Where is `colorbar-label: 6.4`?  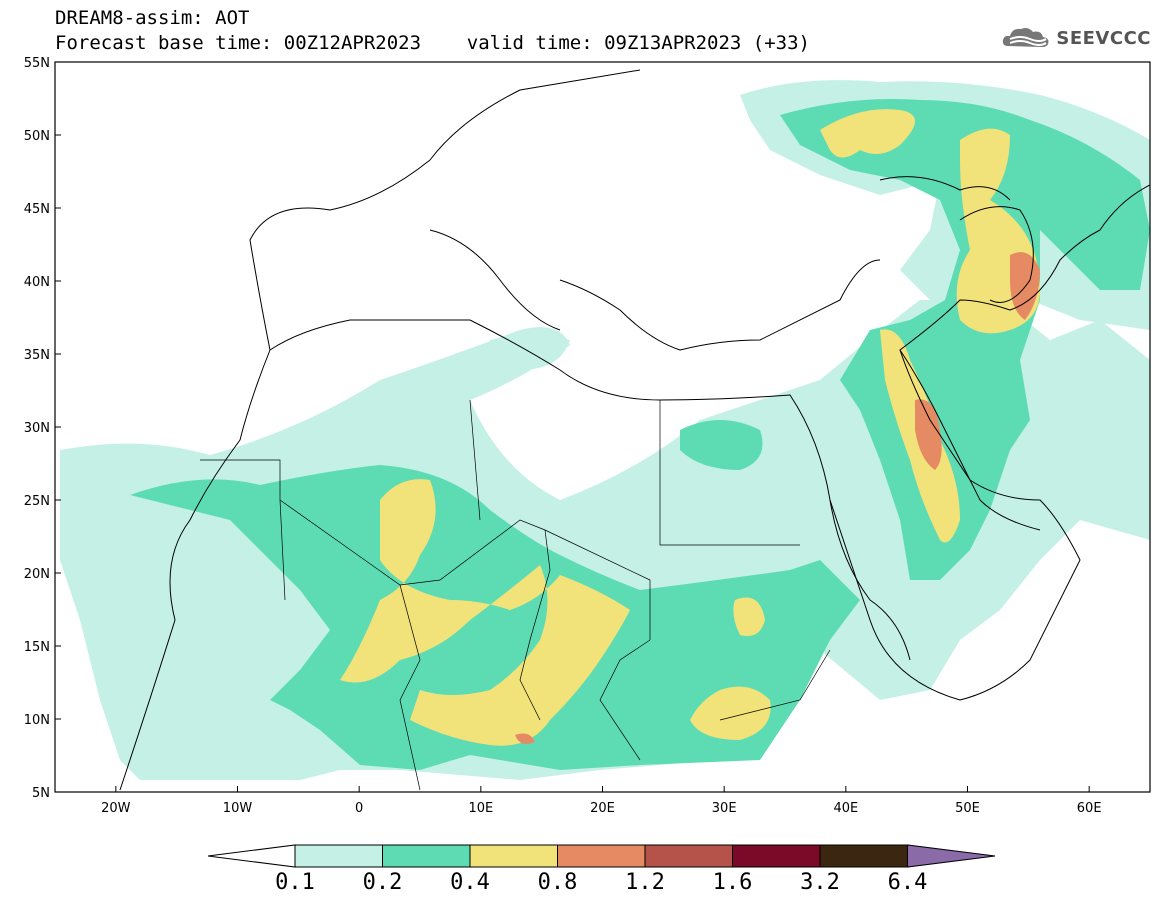
colorbar-label: 6.4 is located at coordinates (907, 882).